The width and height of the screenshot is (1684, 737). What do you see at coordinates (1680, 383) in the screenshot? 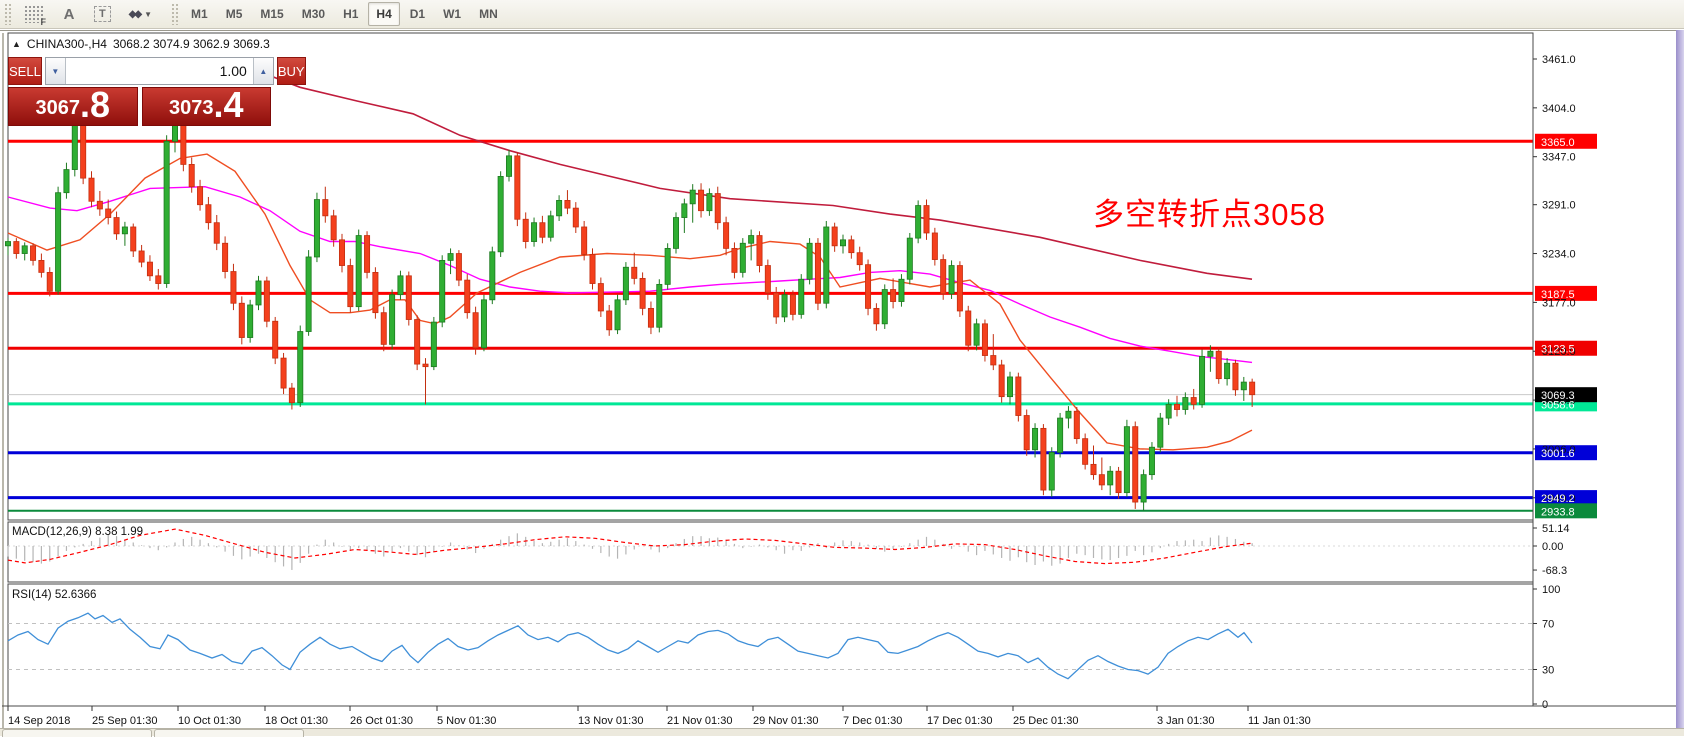
I see `right-scrollbar` at bounding box center [1680, 383].